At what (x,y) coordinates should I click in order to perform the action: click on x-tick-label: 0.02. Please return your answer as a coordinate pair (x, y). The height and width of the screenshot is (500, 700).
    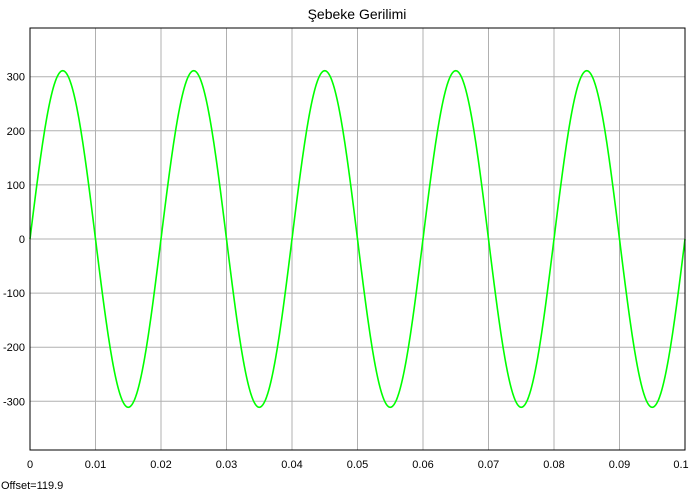
    Looking at the image, I should click on (160, 465).